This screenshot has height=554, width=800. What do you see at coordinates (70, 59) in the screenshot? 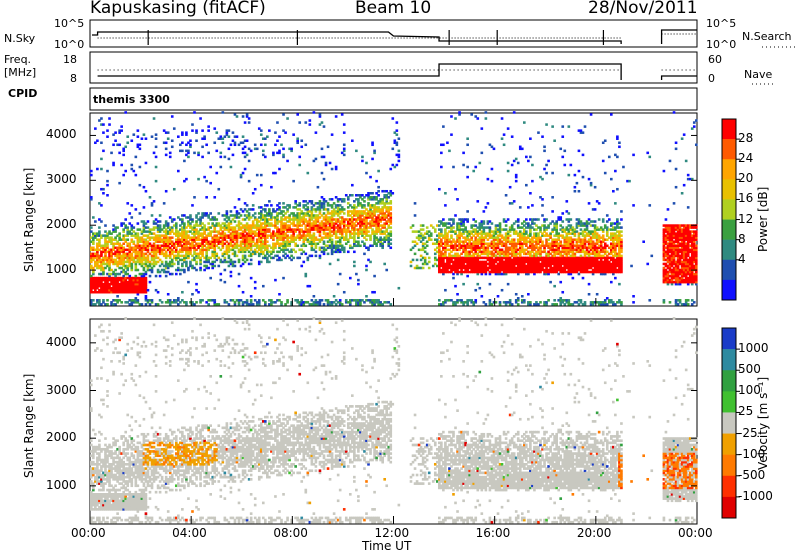
I see `freq-tick-top: 18` at bounding box center [70, 59].